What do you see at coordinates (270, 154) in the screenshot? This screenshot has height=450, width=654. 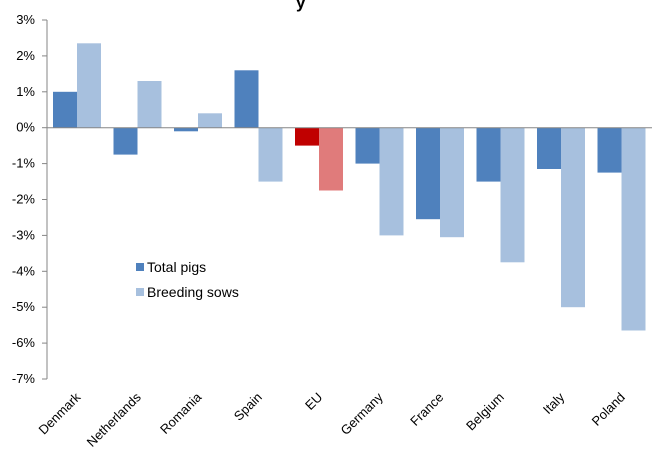 I see `bar-spain-breeding-sows` at bounding box center [270, 154].